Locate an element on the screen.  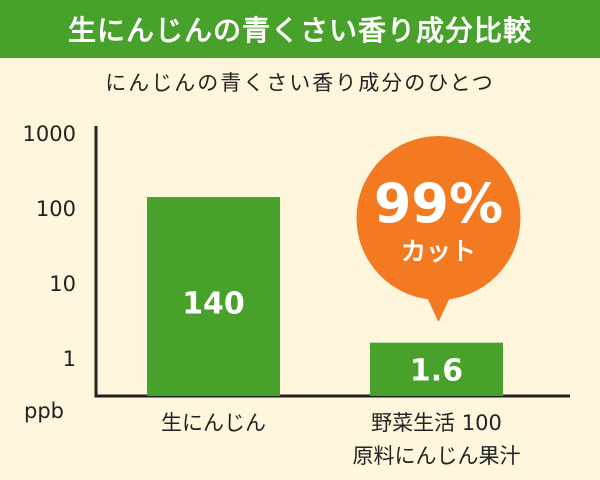
x-tick-label: 原料にんじん果汁 is located at coordinates (437, 456).